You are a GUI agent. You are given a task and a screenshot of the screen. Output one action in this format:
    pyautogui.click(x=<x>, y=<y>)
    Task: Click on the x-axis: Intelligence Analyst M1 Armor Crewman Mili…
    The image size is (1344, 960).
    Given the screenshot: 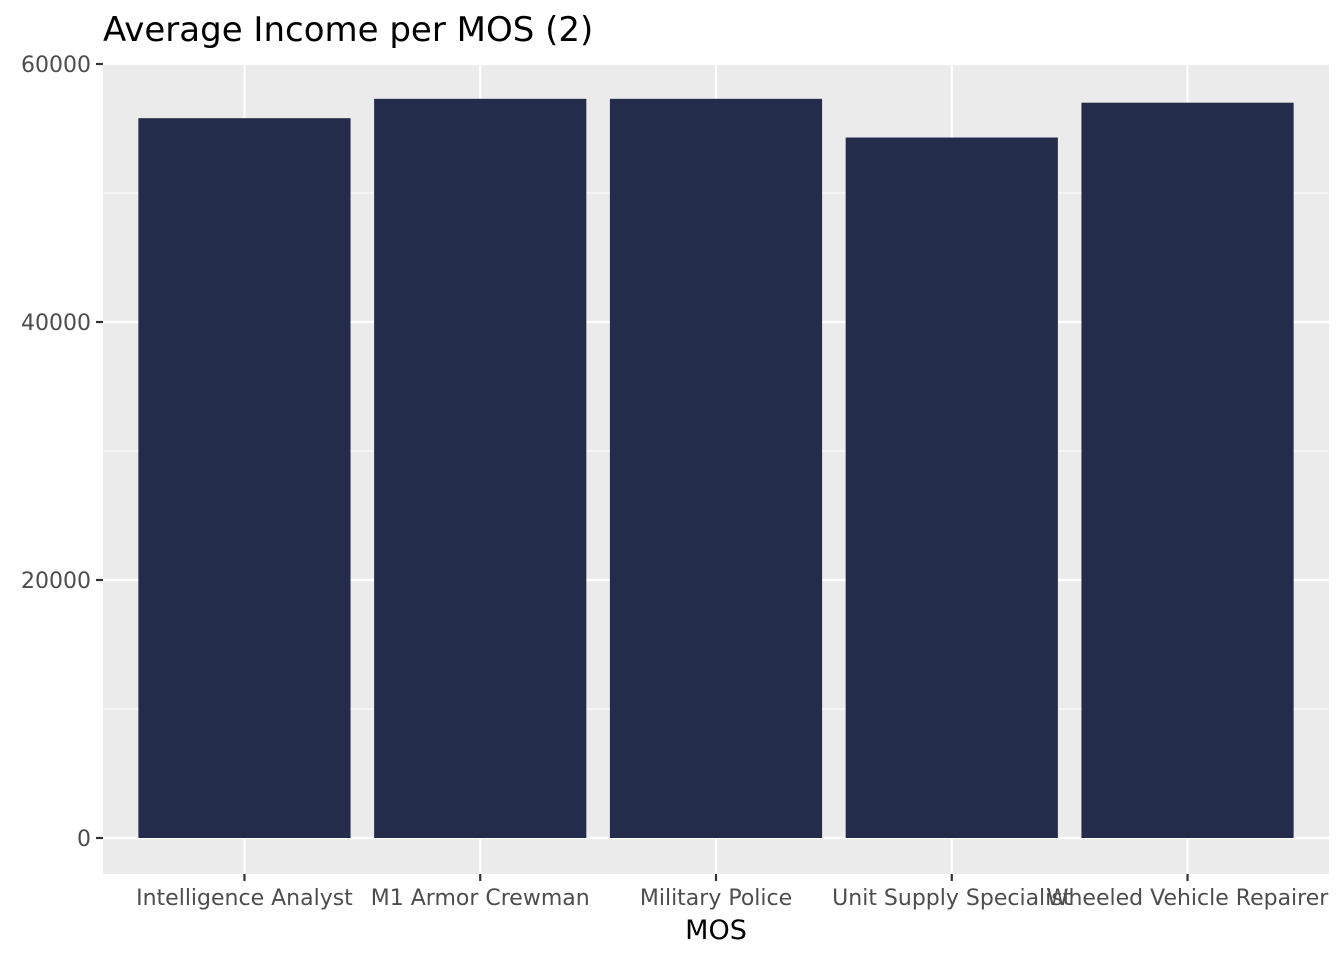 What is the action you would take?
    pyautogui.click(x=732, y=892)
    